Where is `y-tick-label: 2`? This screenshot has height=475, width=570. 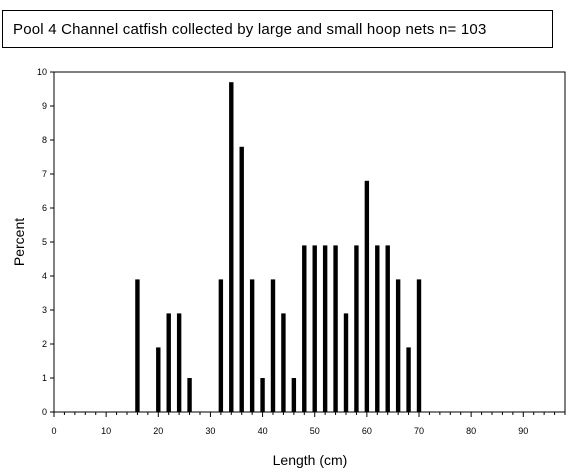
y-tick-label: 2 is located at coordinates (44, 344).